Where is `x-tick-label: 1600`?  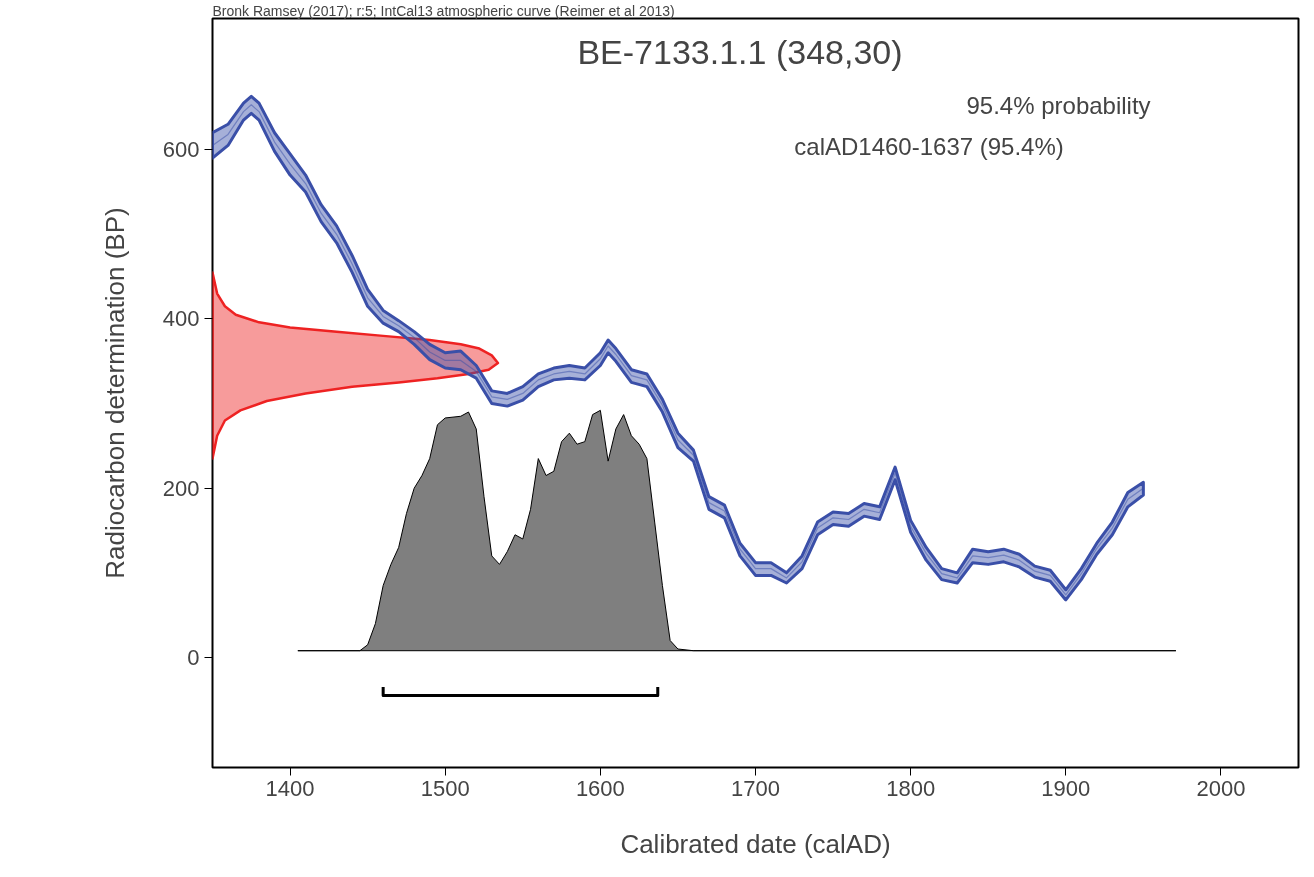
x-tick-label: 1600 is located at coordinates (600, 788).